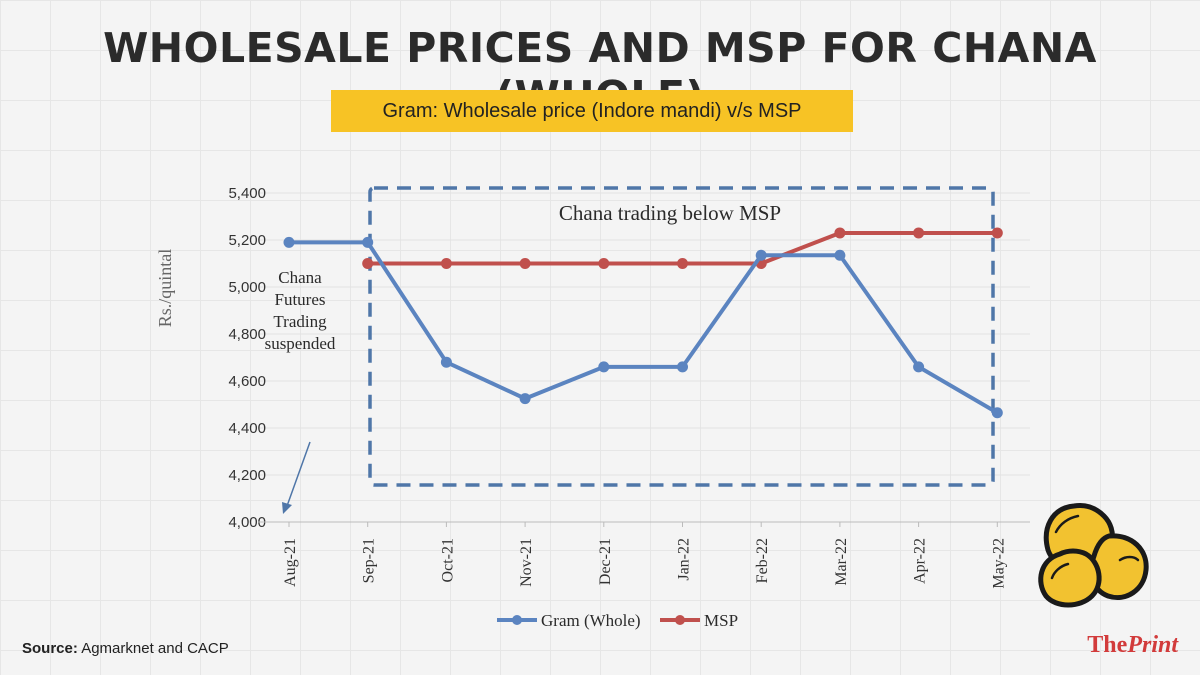 The image size is (1200, 675). Describe the element at coordinates (841, 562) in the screenshot. I see `x-tick-label: Mar-22` at that location.